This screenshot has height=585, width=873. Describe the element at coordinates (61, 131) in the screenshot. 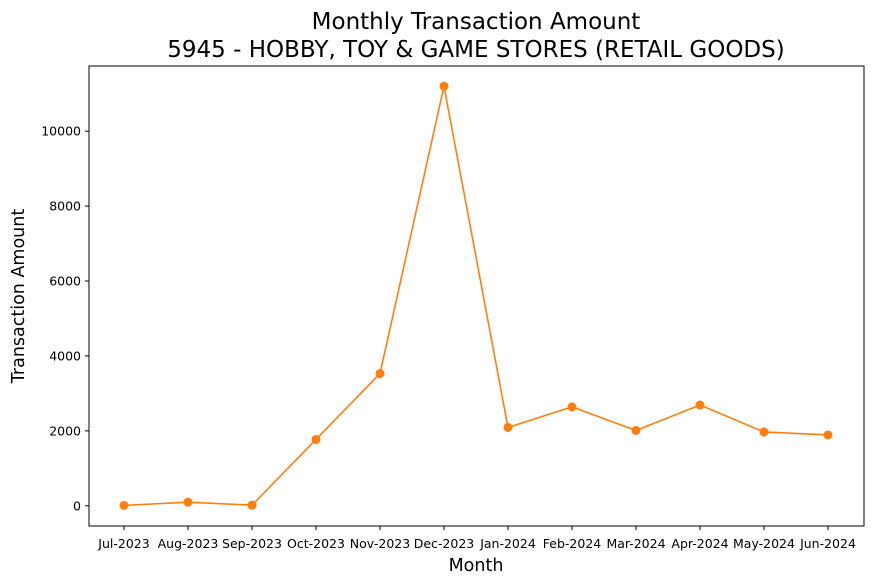

I see `y-tick-label: 10000` at that location.